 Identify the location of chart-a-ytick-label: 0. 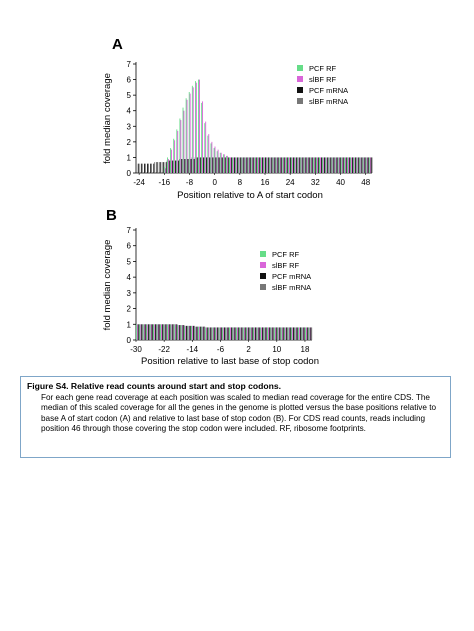
(129, 173).